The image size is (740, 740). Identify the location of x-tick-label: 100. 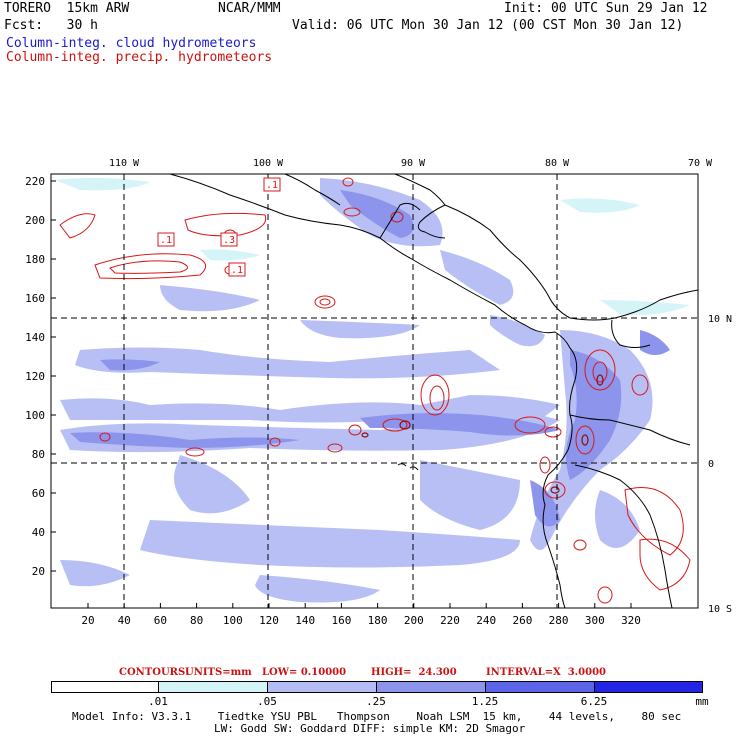
(233, 620).